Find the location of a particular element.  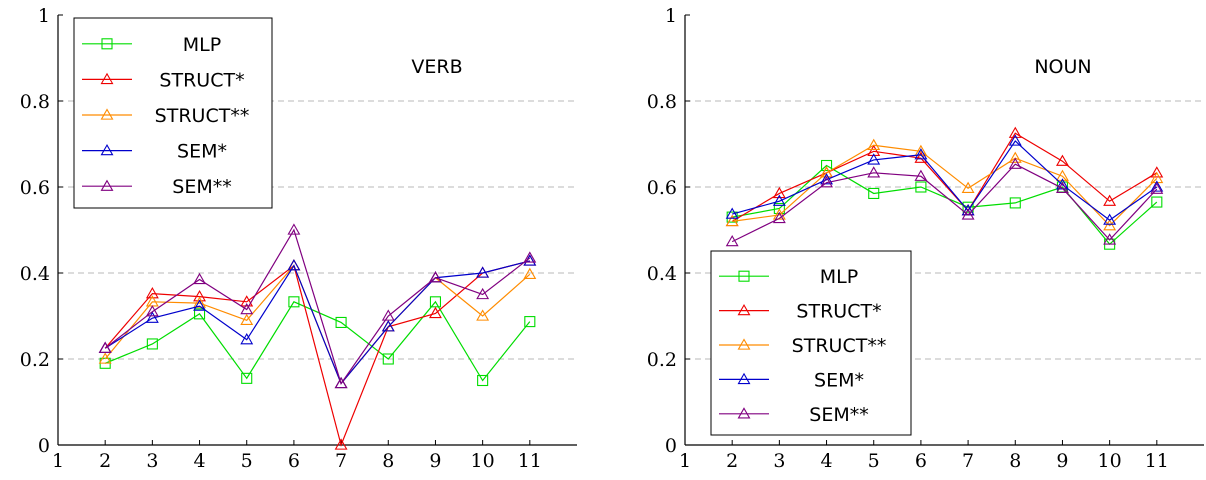

y-tick-label: 0 is located at coordinates (44, 446).